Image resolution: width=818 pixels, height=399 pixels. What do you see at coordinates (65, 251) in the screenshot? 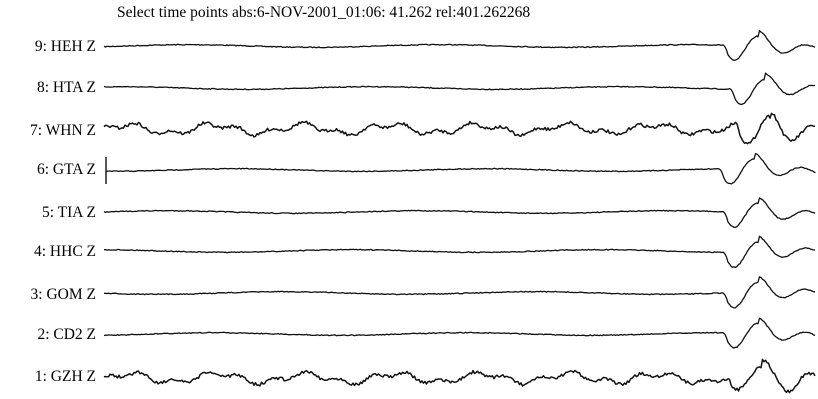
I see `trace-label-hhc: 4: HHC Z` at bounding box center [65, 251].